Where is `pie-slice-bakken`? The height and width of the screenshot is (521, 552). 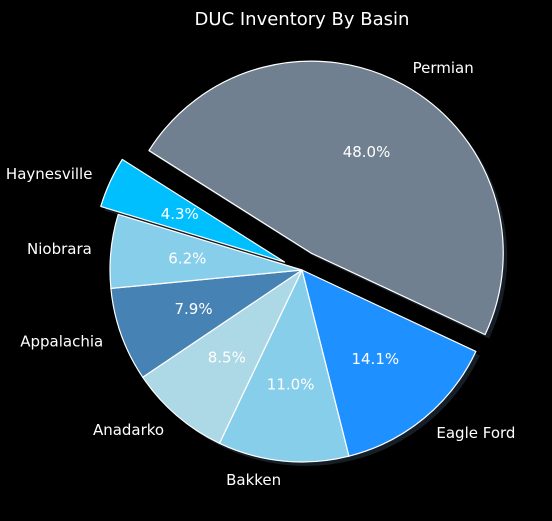
pie-slice-bakken is located at coordinates (284, 366).